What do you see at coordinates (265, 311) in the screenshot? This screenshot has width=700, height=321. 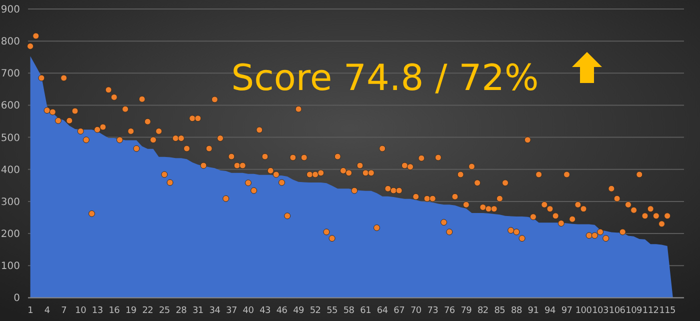 I see `x-tick-label: 43` at bounding box center [265, 311].